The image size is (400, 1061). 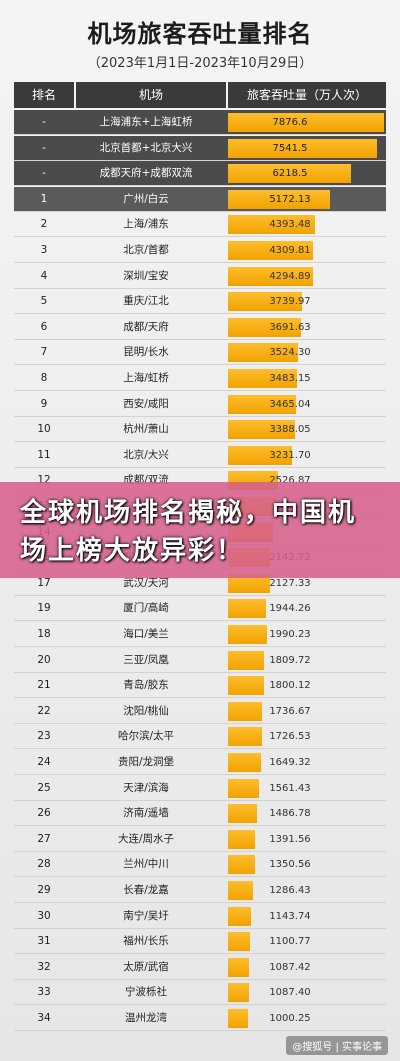 I want to click on rank-cell: 19, so click(x=44, y=608).